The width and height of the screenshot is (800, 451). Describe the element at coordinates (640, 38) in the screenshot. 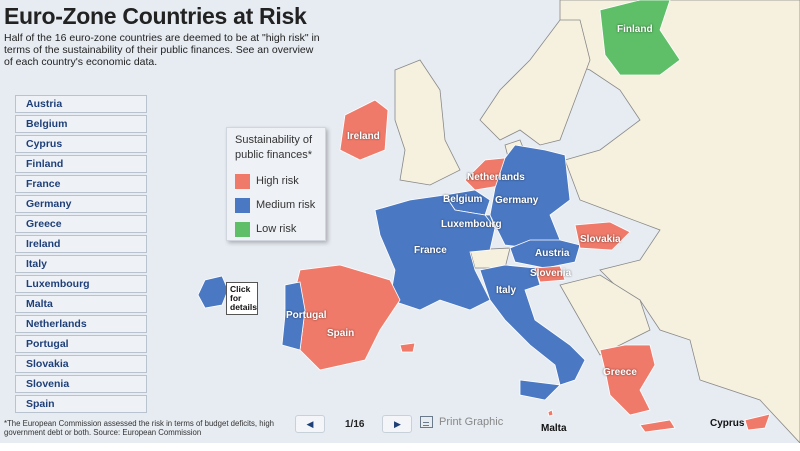

I see `finland-shape` at that location.